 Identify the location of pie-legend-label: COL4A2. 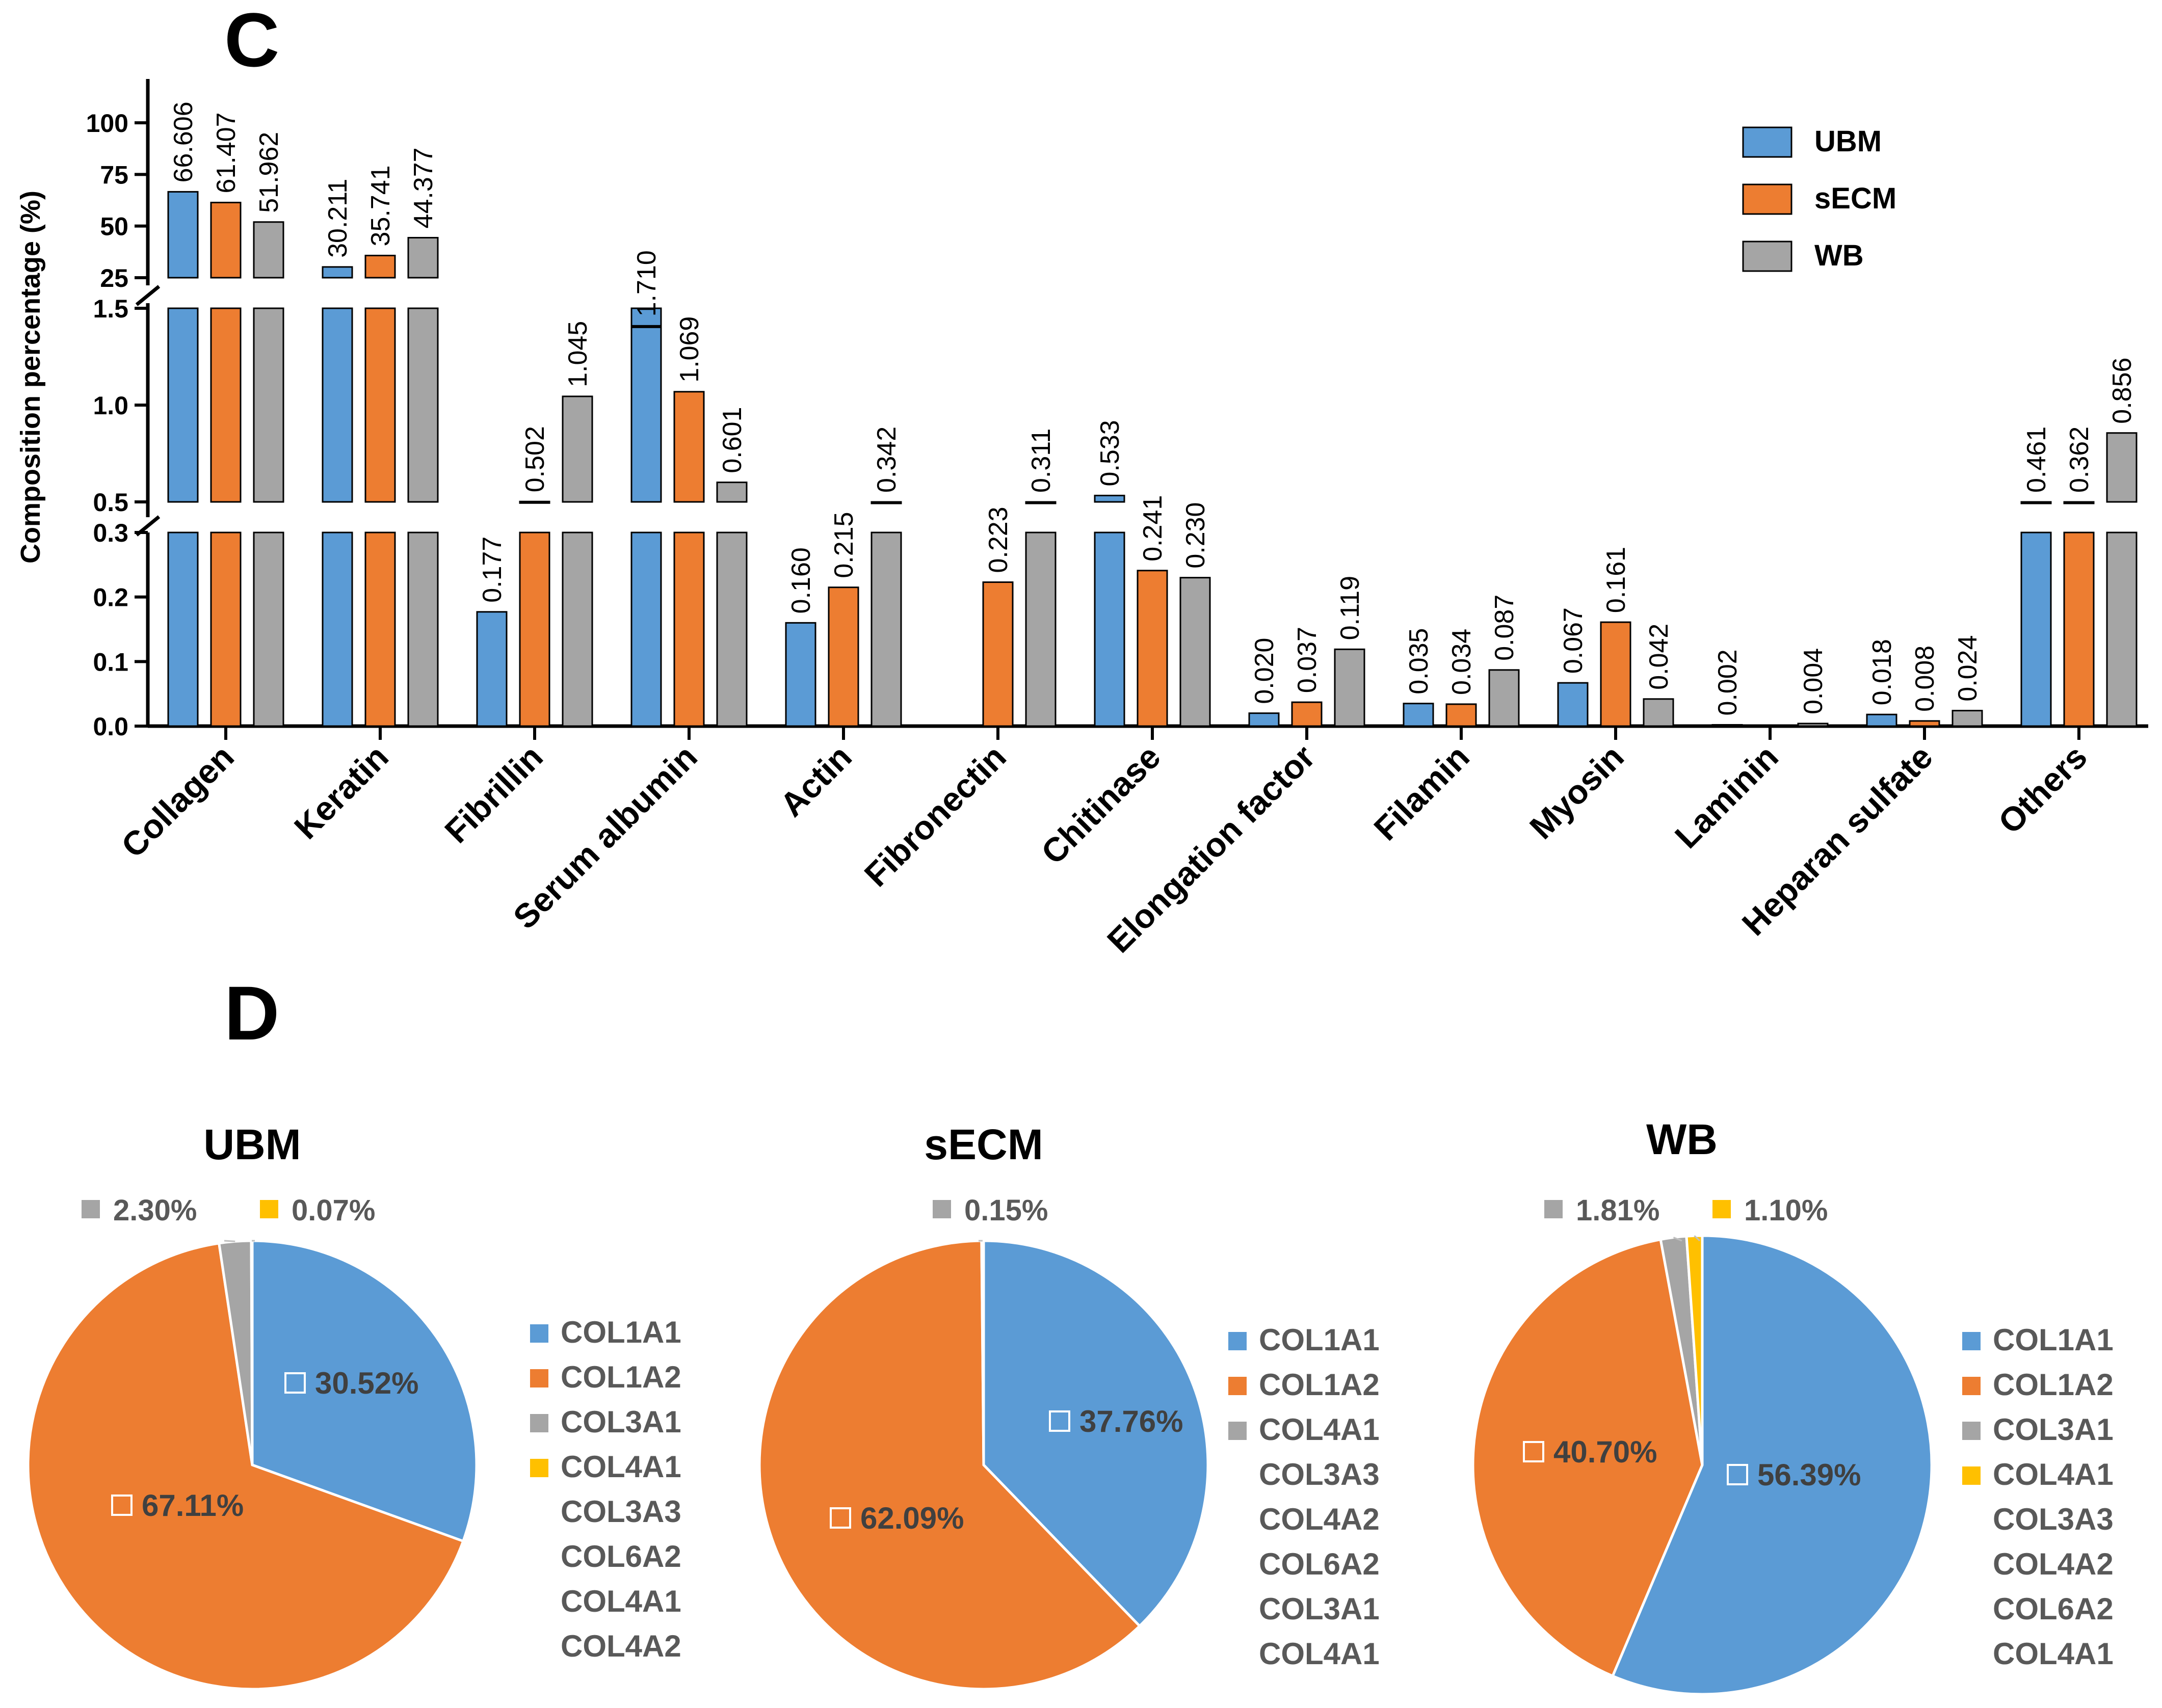
(621, 1646).